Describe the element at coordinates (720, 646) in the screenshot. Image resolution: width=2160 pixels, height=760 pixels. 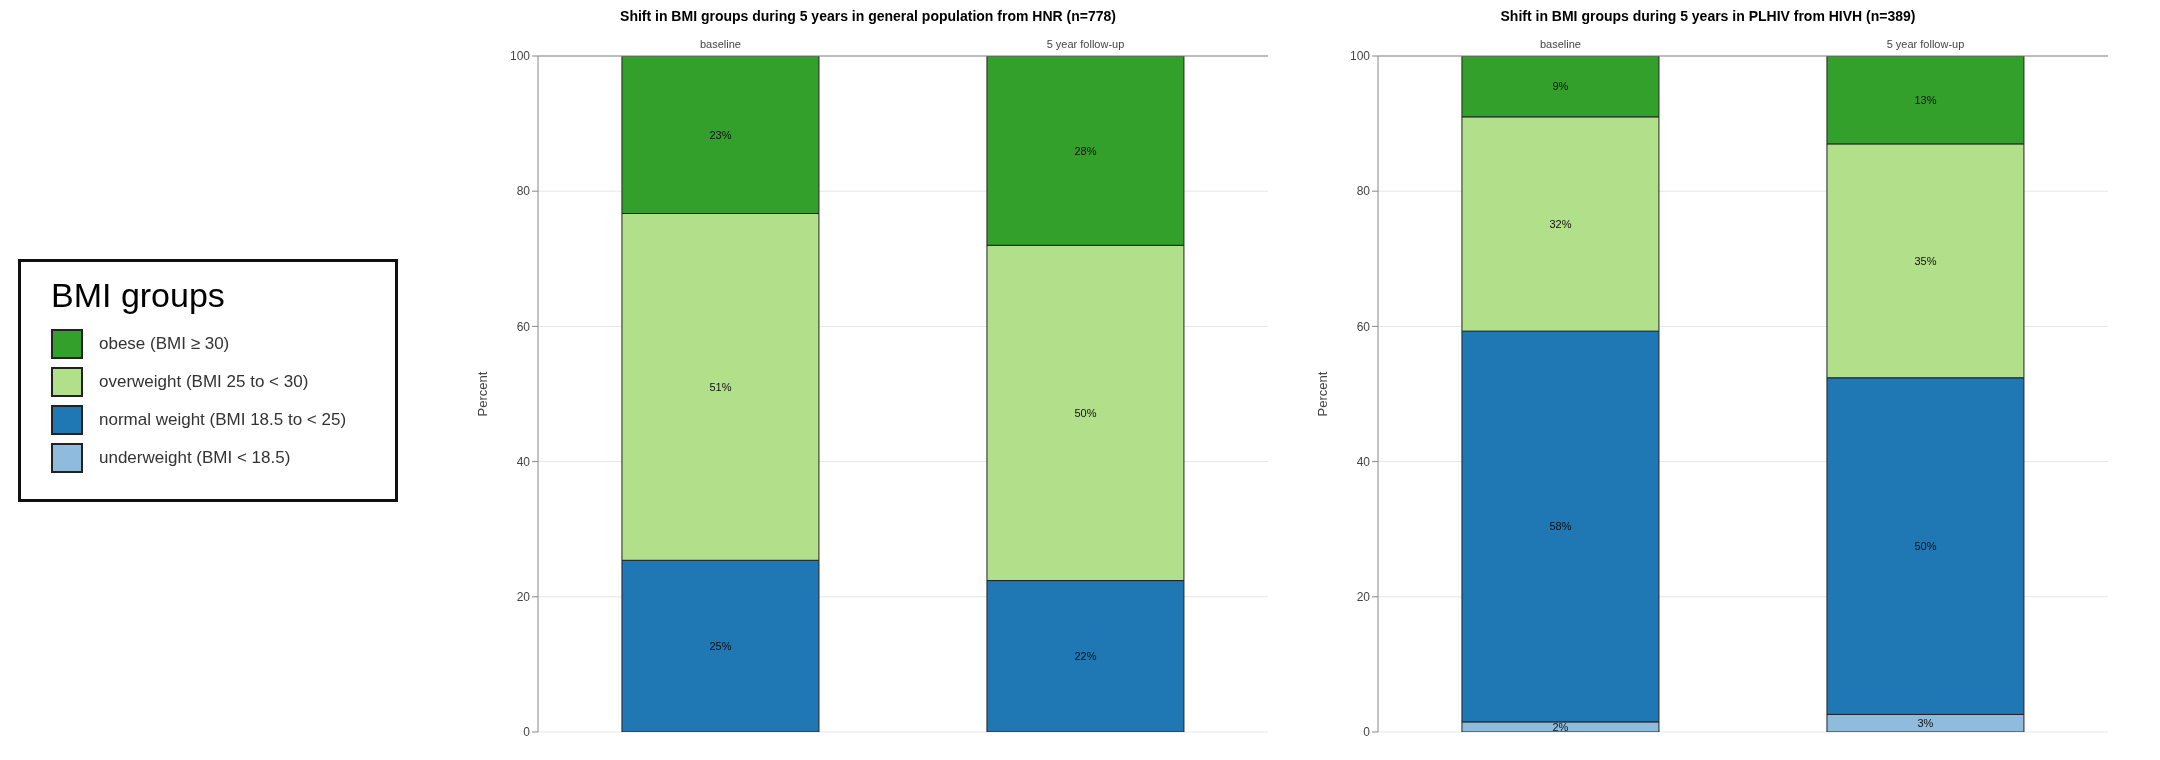
I see `data-label: 25%` at that location.